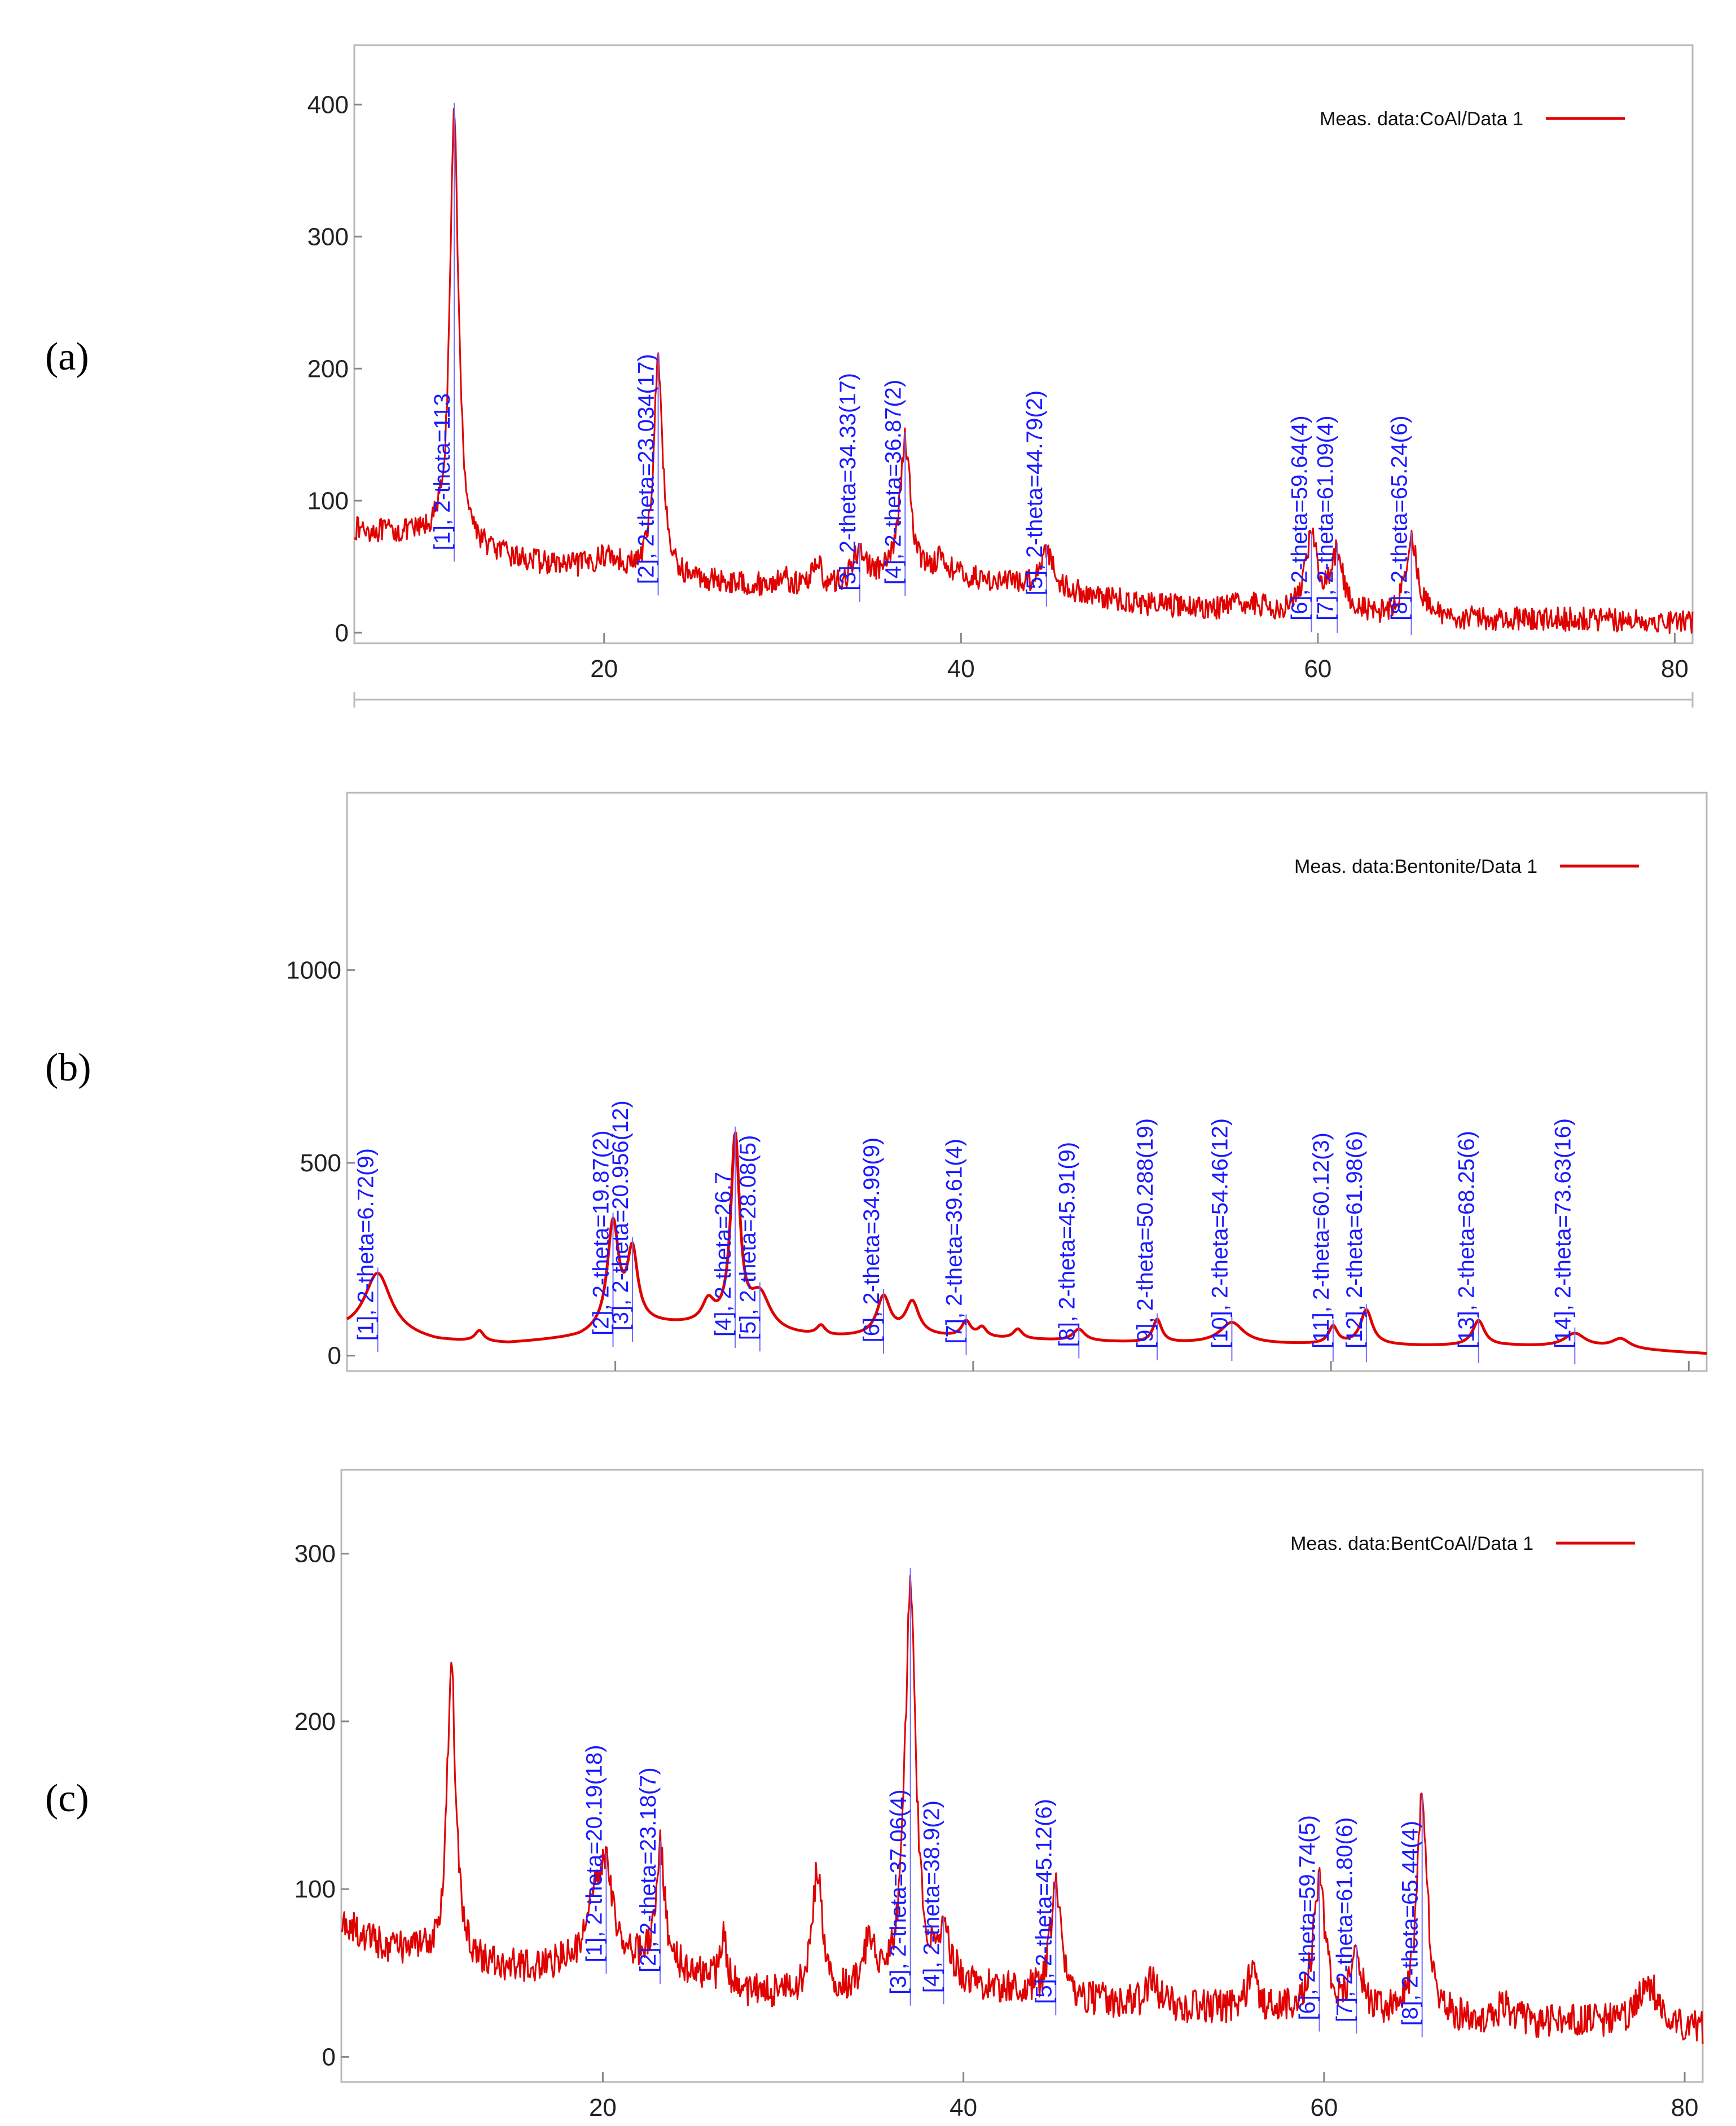 The height and width of the screenshot is (2126, 1736). What do you see at coordinates (1145, 1233) in the screenshot?
I see `peak-annotation-label: [9], 2-theta=50.288(19)` at bounding box center [1145, 1233].